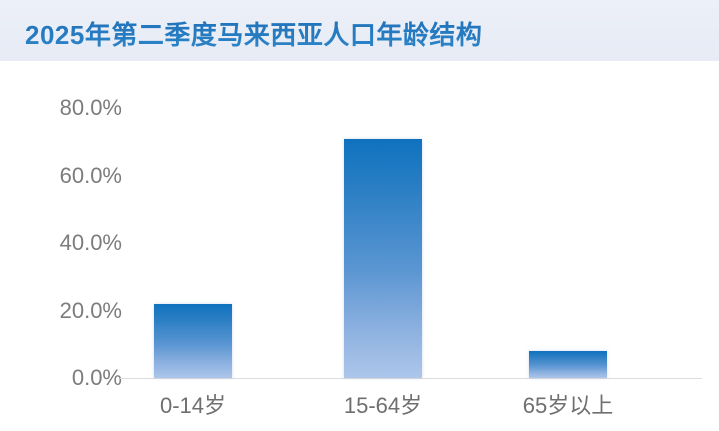 The height and width of the screenshot is (431, 719). What do you see at coordinates (90, 107) in the screenshot?
I see `y-axis-tick-label: 80.0%` at bounding box center [90, 107].